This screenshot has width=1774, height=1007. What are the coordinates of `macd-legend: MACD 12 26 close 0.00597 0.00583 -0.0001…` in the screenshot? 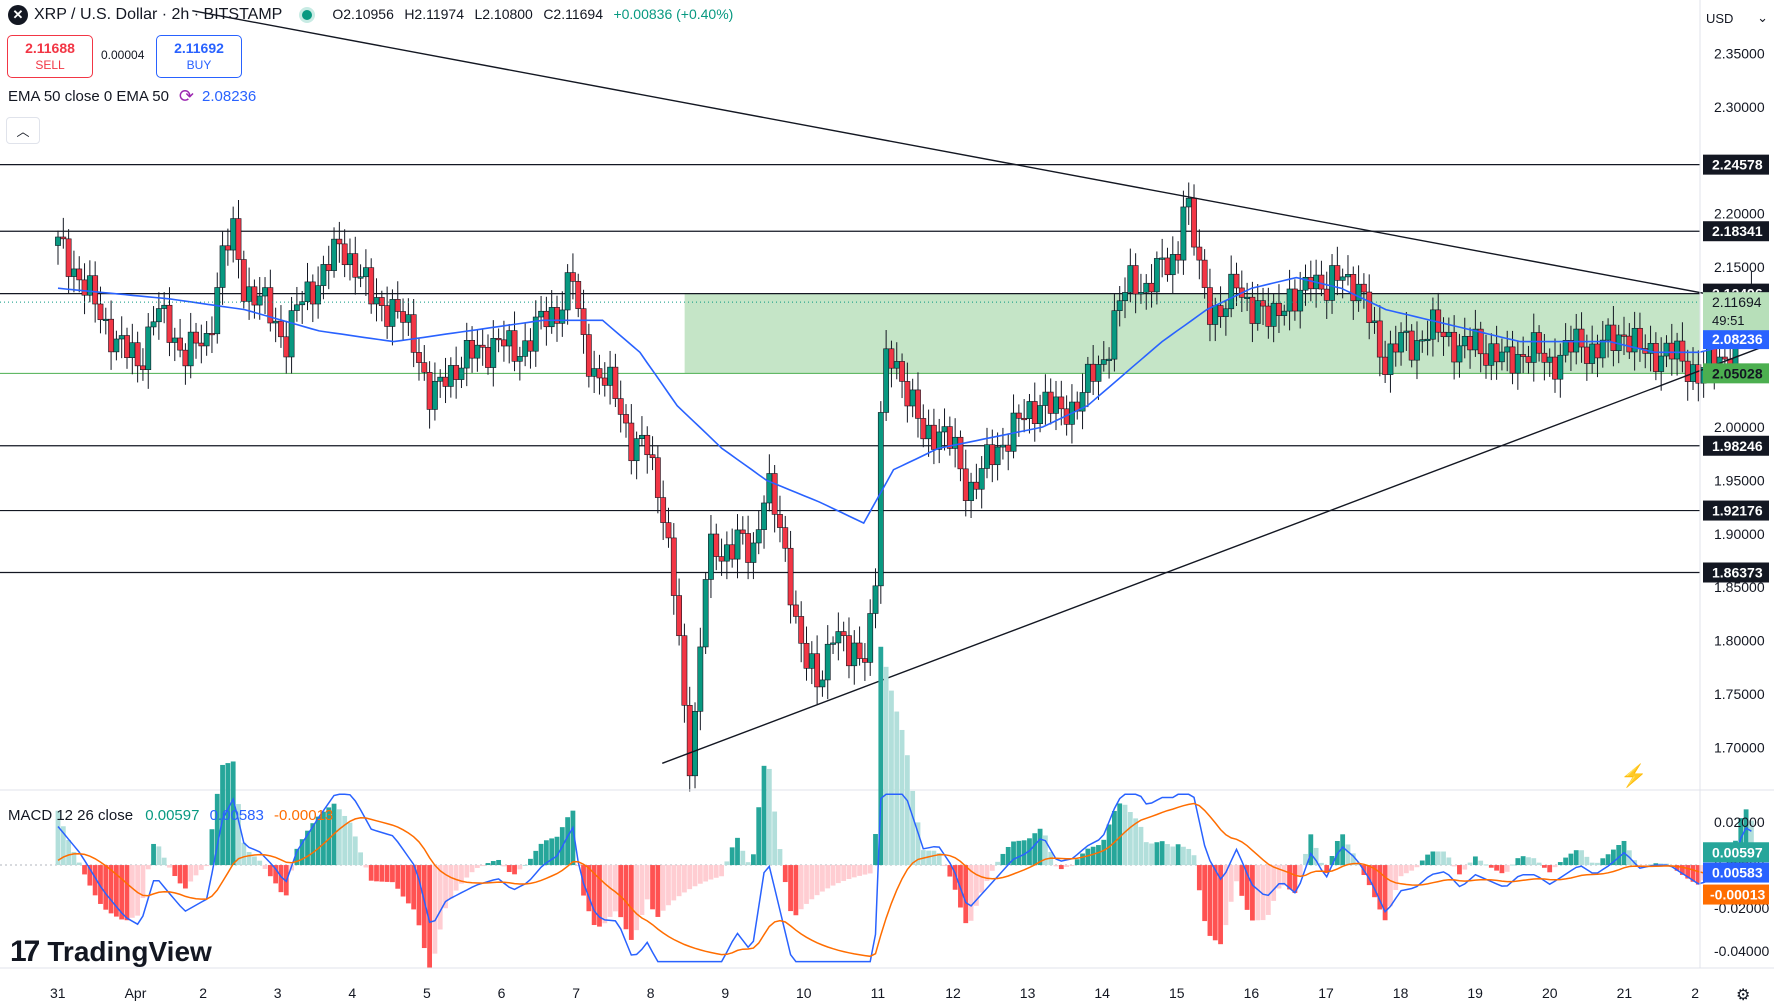 It's located at (170, 815).